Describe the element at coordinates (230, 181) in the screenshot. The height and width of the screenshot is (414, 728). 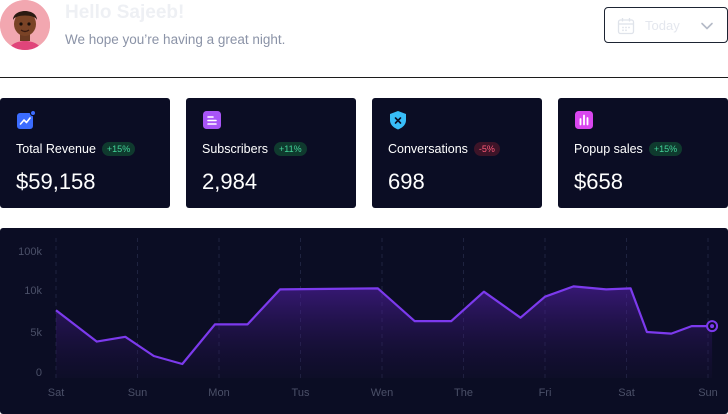
I see `stat-value: 2,984` at that location.